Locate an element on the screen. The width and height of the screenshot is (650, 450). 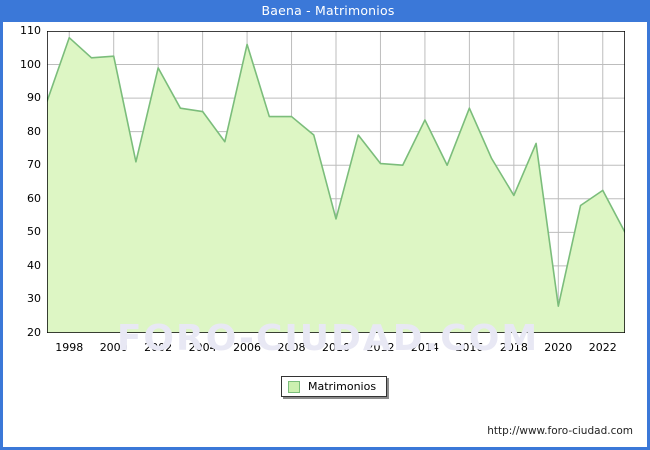
x-axis-tick-label: 2014 is located at coordinates (424, 347).